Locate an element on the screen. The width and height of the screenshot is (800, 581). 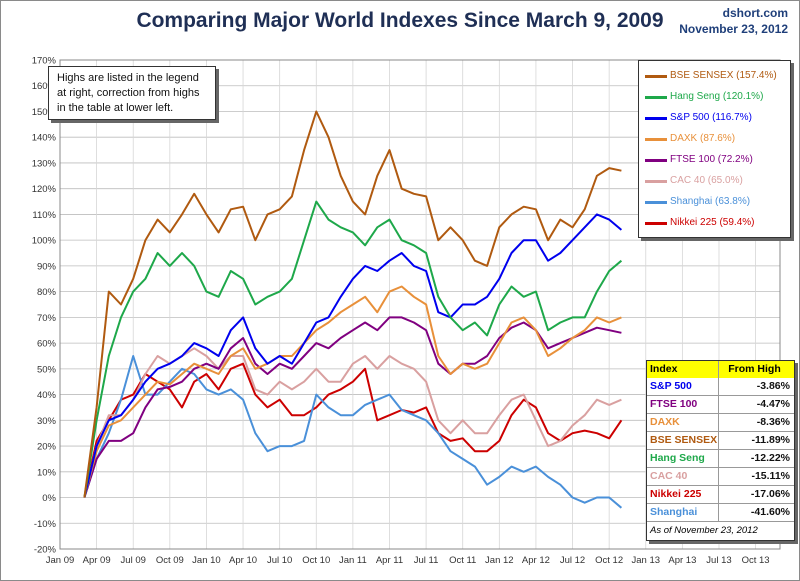
x-tick-label: Jul 11 is located at coordinates (426, 560).